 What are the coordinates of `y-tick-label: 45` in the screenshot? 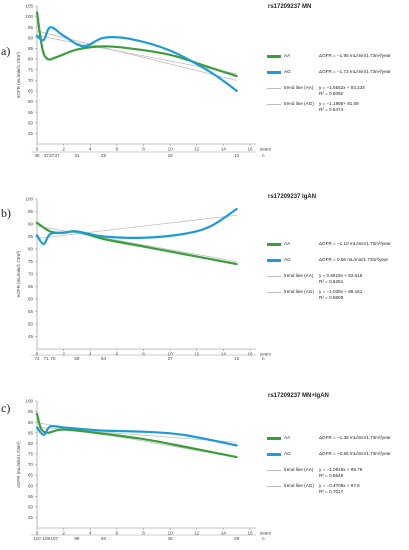 It's located at (31, 133).